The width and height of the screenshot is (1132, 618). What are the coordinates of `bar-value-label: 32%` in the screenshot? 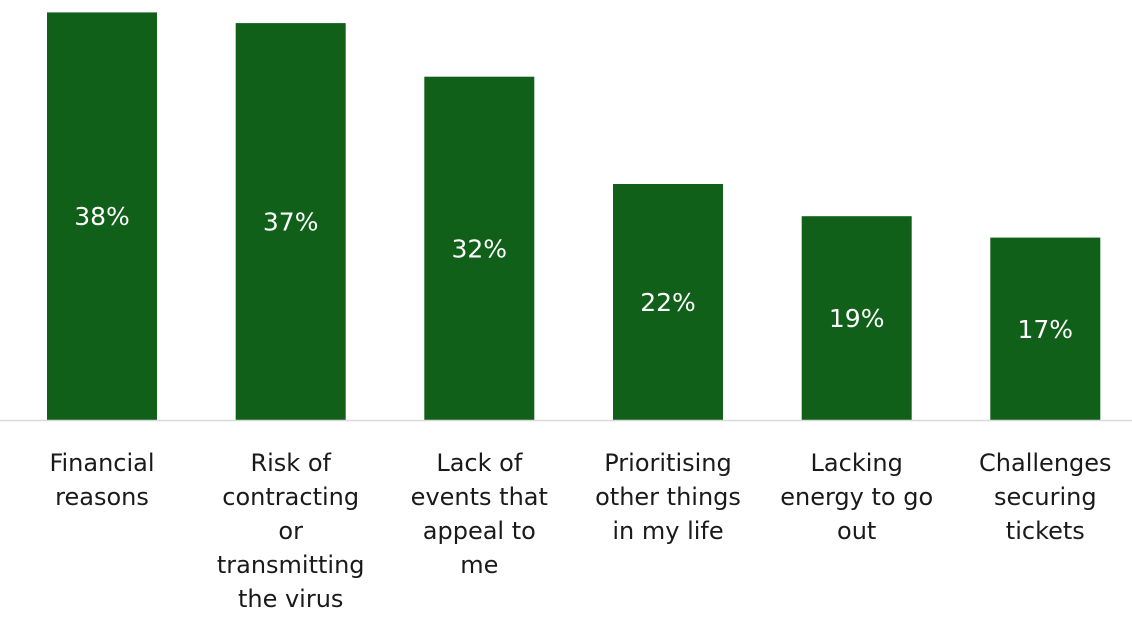 It's located at (480, 248).